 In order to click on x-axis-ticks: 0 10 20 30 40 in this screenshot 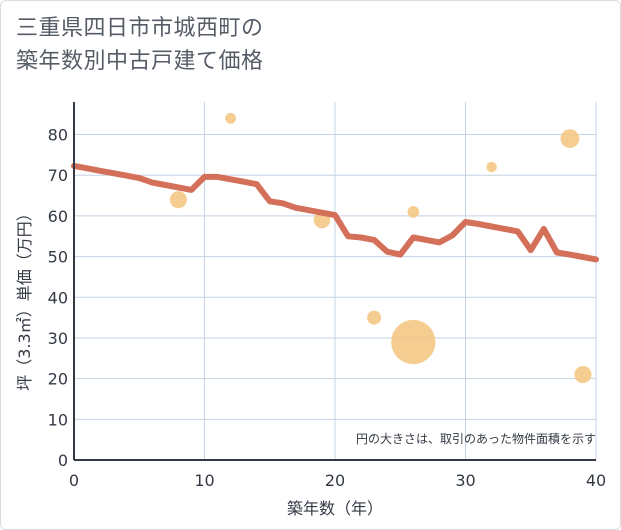, I will do `click(337, 480)`.